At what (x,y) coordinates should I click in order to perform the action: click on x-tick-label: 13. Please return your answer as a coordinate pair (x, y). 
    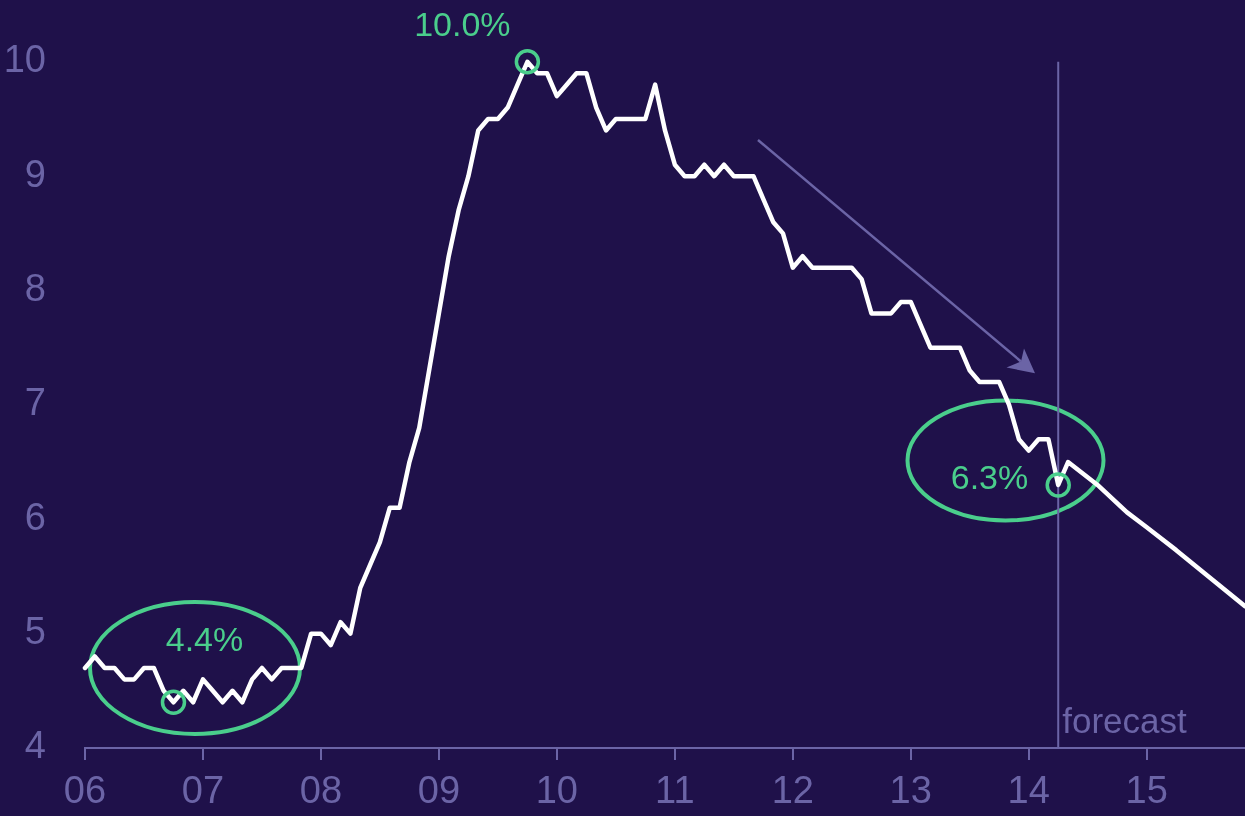
    Looking at the image, I should click on (910, 790).